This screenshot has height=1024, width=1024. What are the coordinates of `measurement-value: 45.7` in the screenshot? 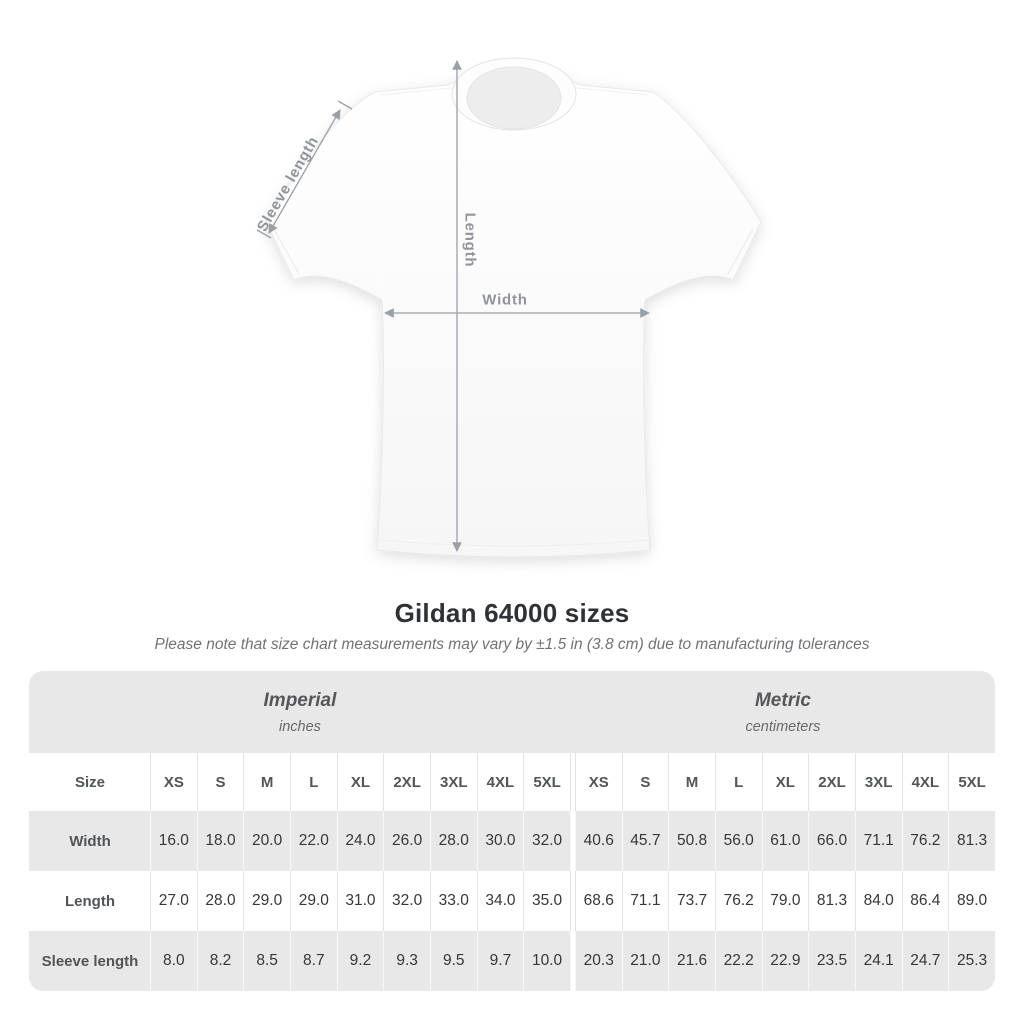 It's located at (645, 841).